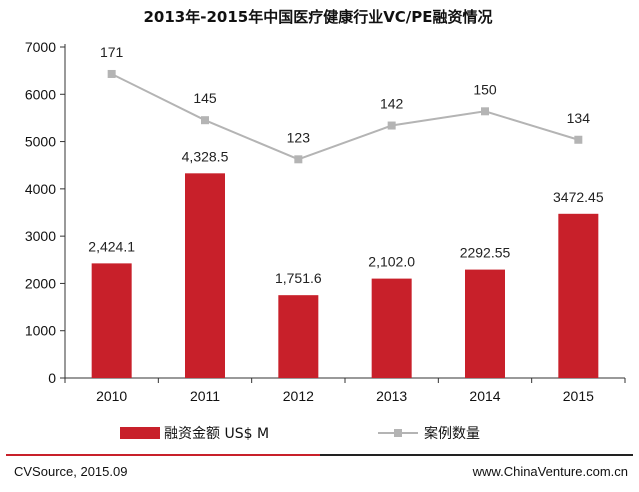 The width and height of the screenshot is (639, 492). I want to click on y-tick-label: 6000, so click(40, 94).